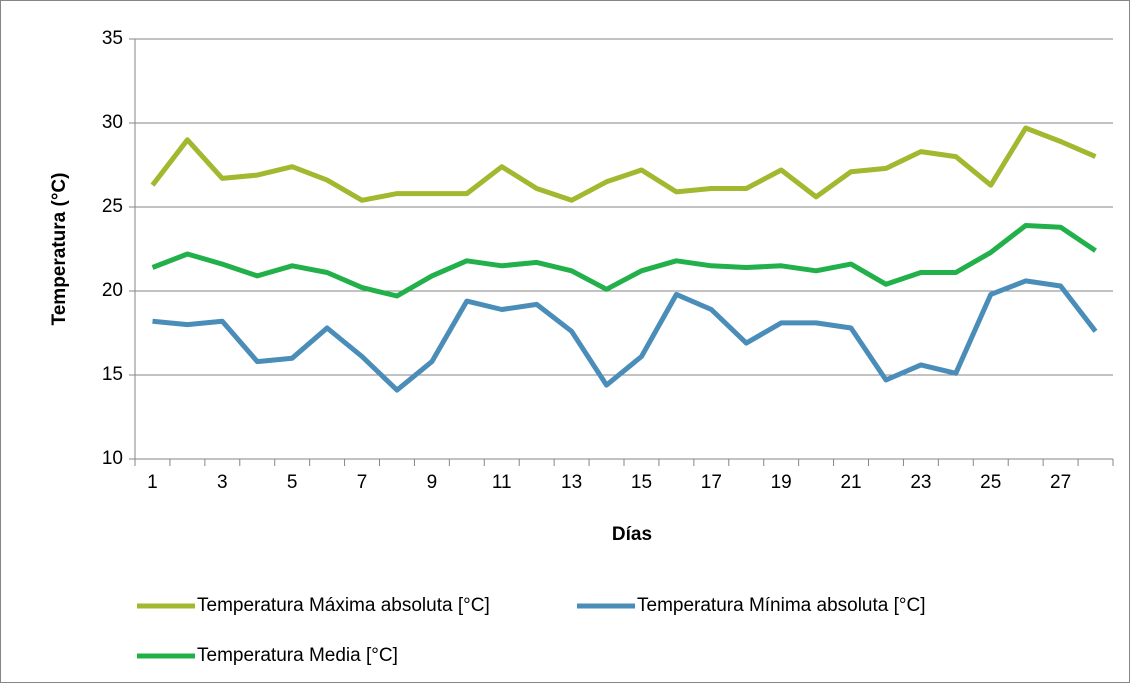  What do you see at coordinates (632, 534) in the screenshot?
I see `x-axis-title: Días` at bounding box center [632, 534].